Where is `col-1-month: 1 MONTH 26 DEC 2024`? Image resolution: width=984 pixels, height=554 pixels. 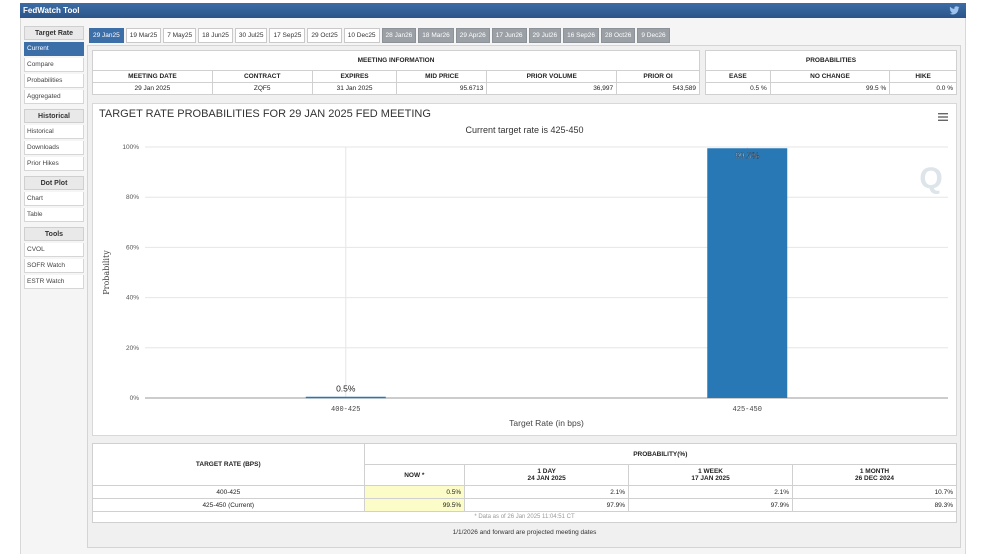 col-1-month: 1 MONTH 26 DEC 2024 is located at coordinates (874, 475).